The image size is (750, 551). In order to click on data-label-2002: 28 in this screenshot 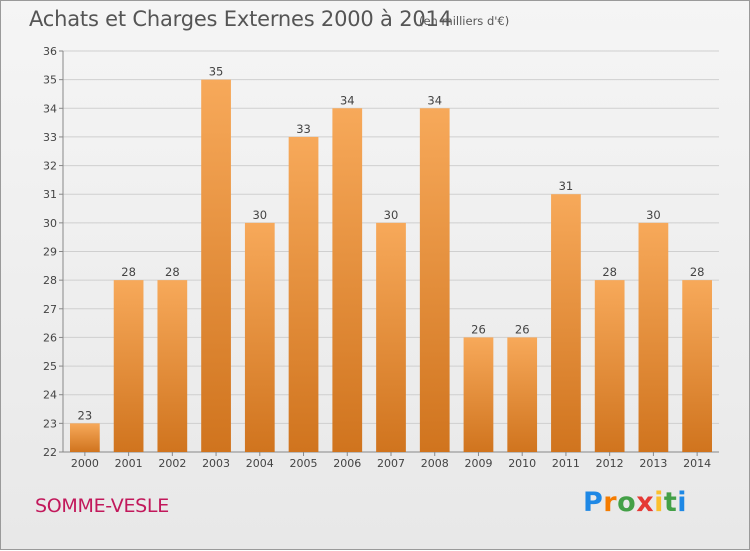, I will do `click(172, 272)`.